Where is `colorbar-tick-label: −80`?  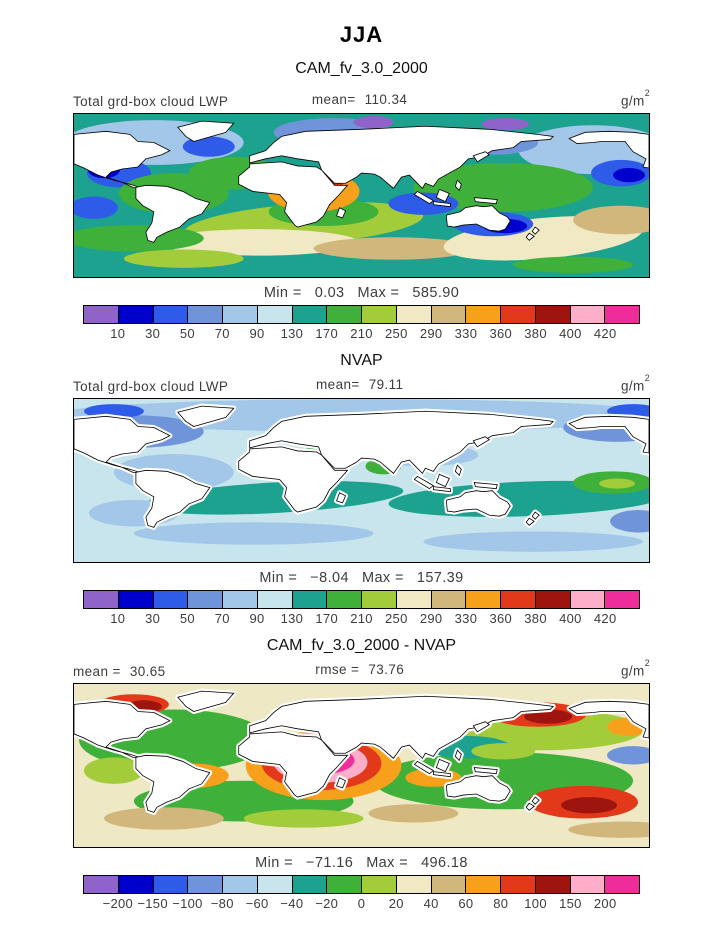
colorbar-tick-label: −80 is located at coordinates (222, 903).